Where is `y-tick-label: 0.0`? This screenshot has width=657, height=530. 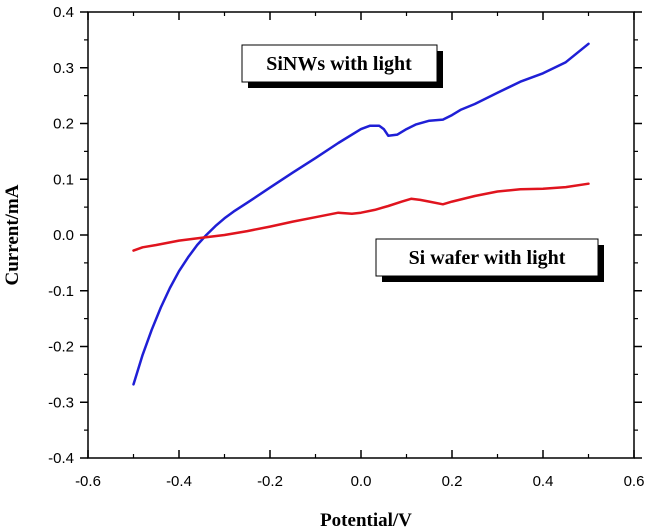
y-tick-label: 0.0 is located at coordinates (63, 235).